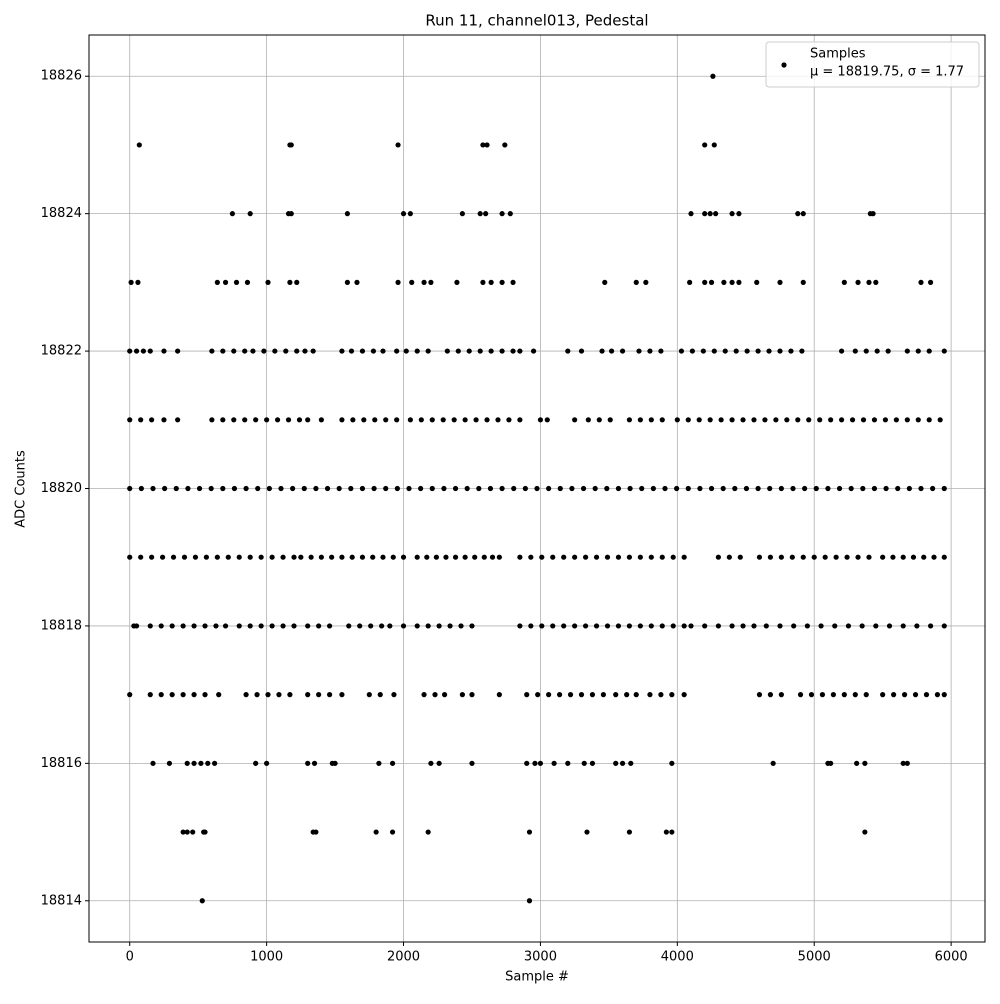 The height and width of the screenshot is (1004, 1000). What do you see at coordinates (540, 957) in the screenshot?
I see `x-tick-label: 3000` at bounding box center [540, 957].